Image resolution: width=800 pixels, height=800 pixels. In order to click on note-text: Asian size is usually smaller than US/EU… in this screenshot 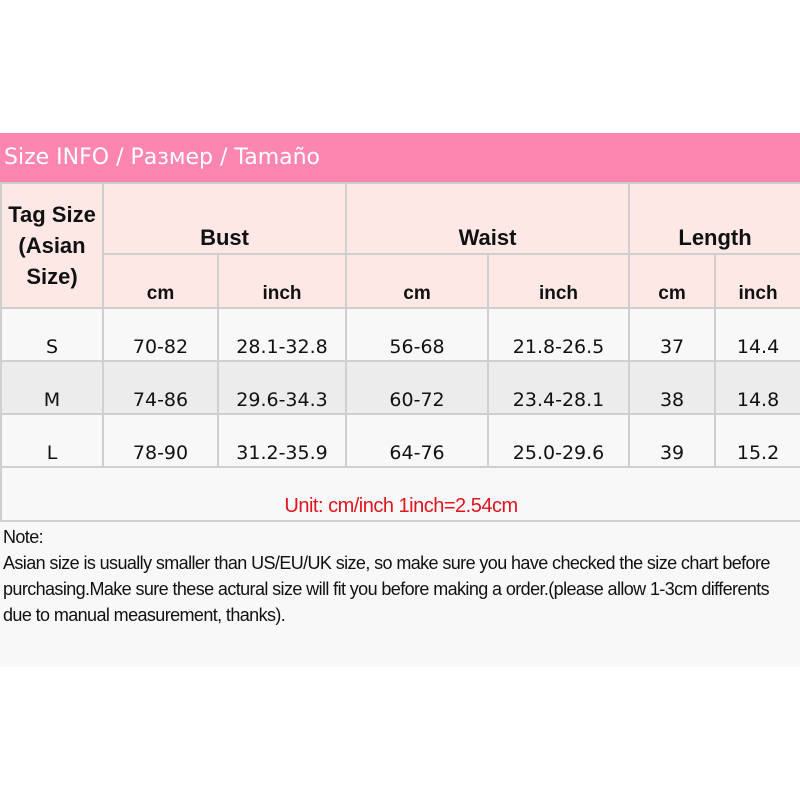, I will do `click(386, 589)`.